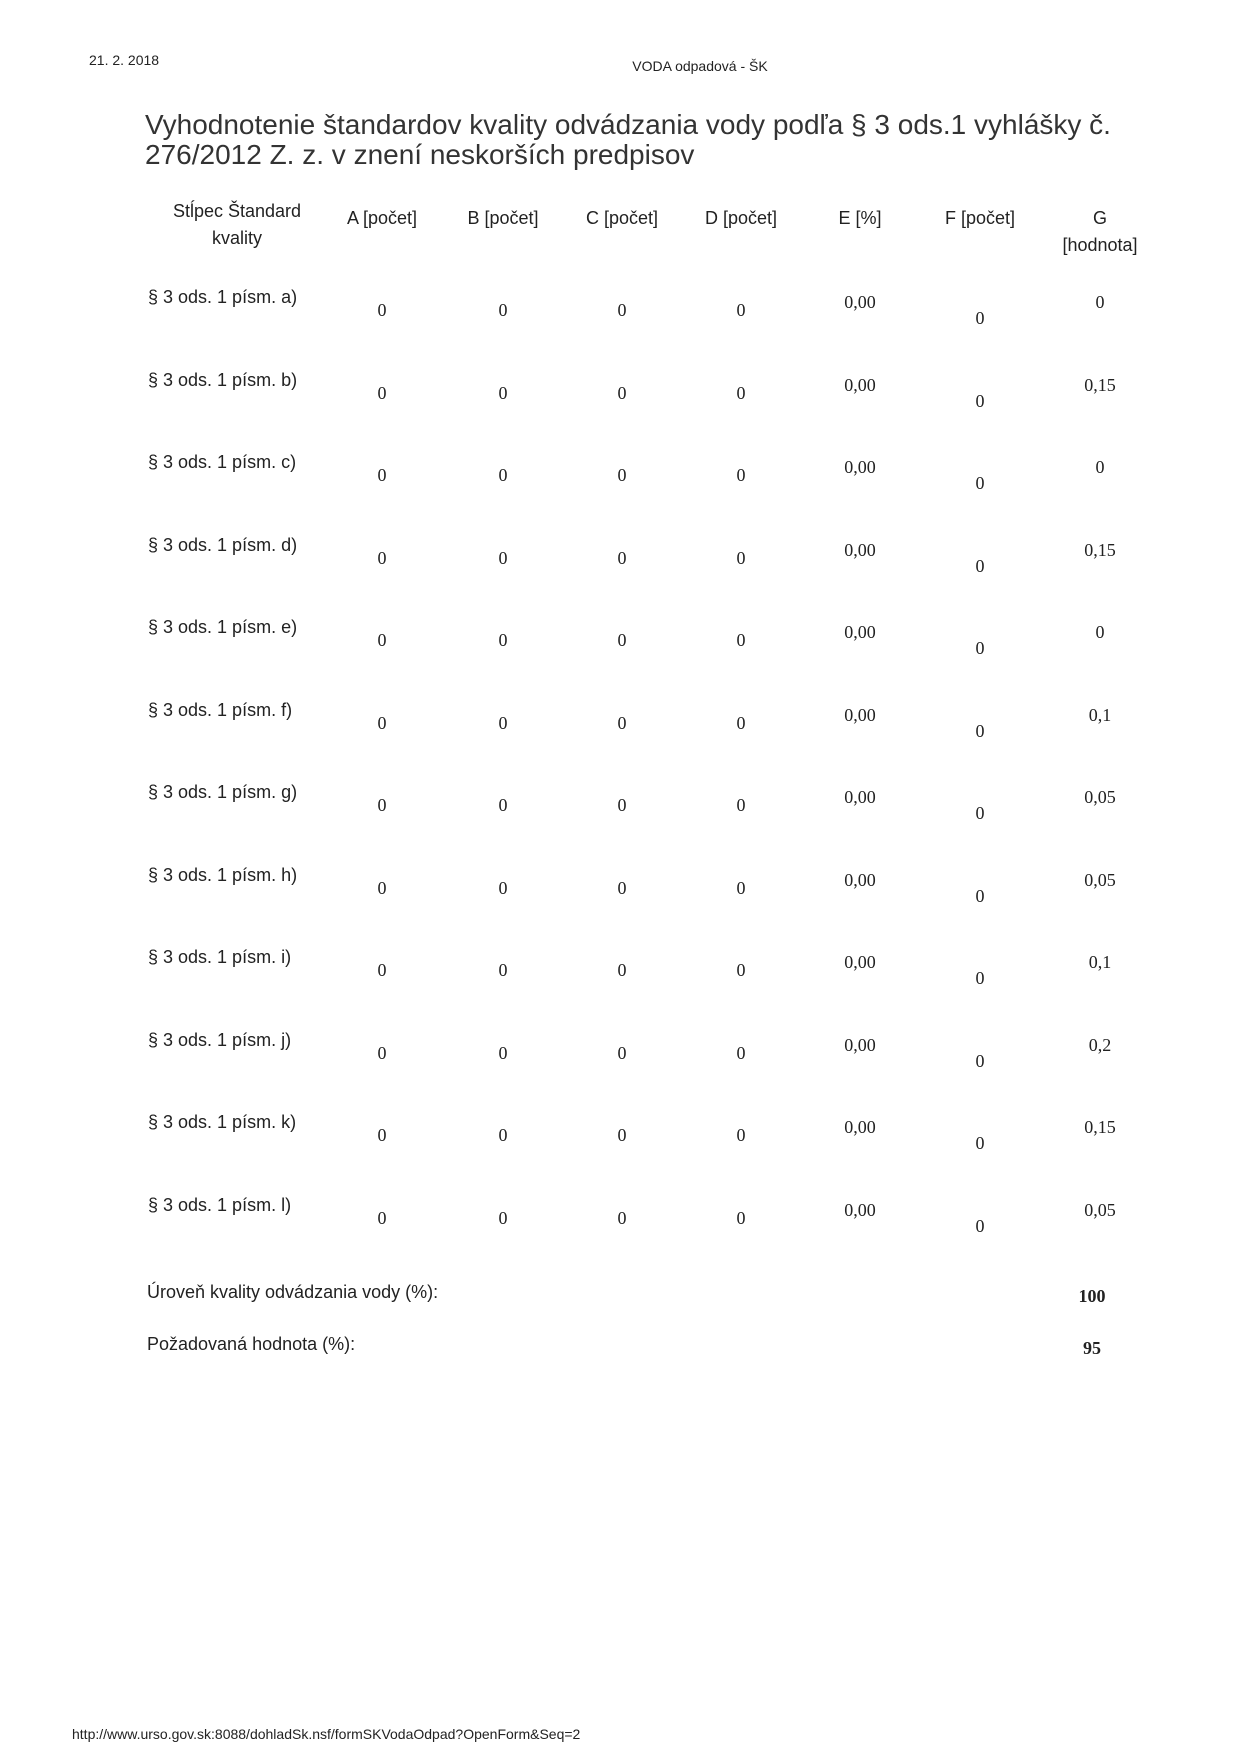 The height and width of the screenshot is (1752, 1240). What do you see at coordinates (860, 218) in the screenshot?
I see `column-header: E [%]` at bounding box center [860, 218].